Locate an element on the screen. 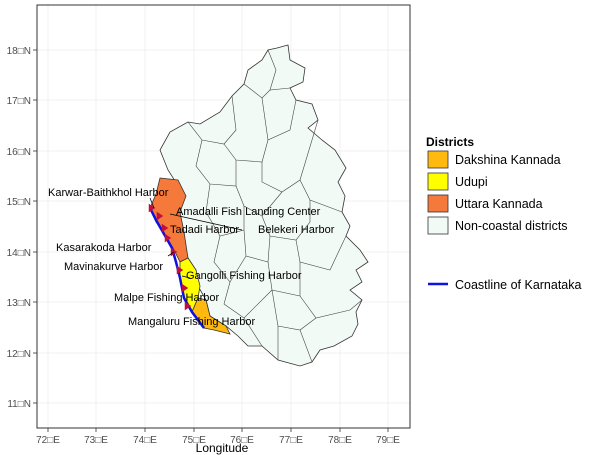 This screenshot has width=600, height=455. y-tick-label: 13□N is located at coordinates (19, 303).